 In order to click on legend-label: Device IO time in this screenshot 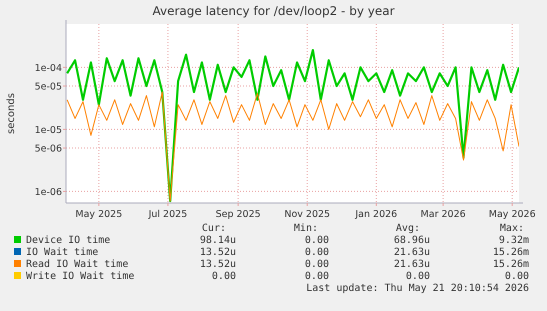, I will do `click(68, 240)`.